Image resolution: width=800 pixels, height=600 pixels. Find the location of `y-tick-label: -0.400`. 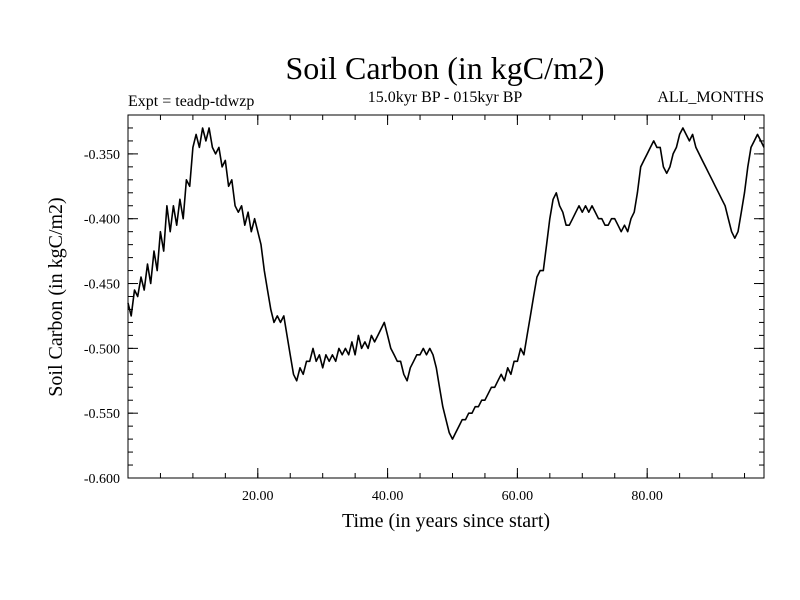

y-tick-label: -0.400 is located at coordinates (102, 220).